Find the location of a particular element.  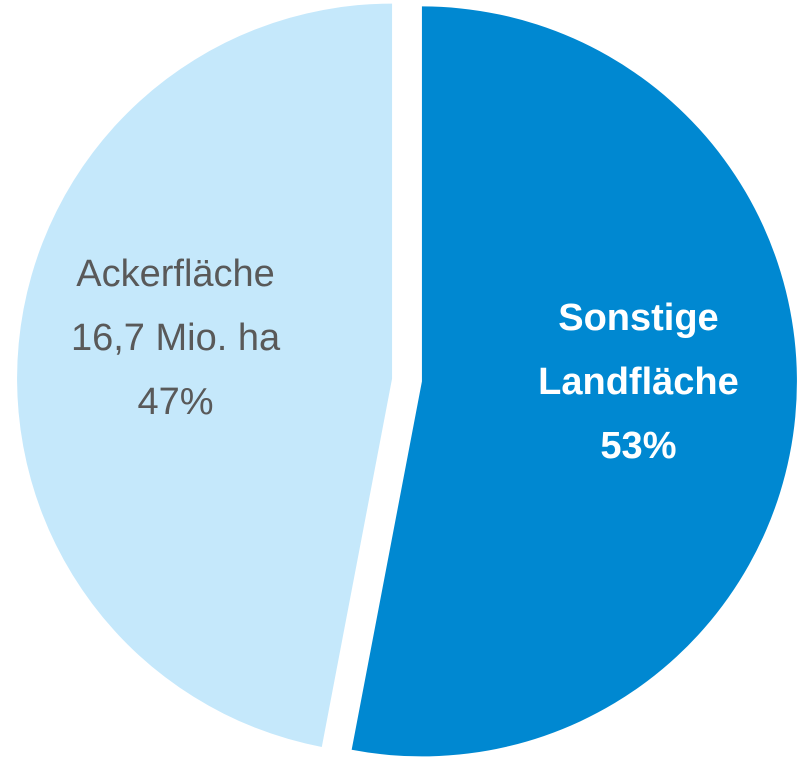

slice-value-label: 47% is located at coordinates (175, 402).